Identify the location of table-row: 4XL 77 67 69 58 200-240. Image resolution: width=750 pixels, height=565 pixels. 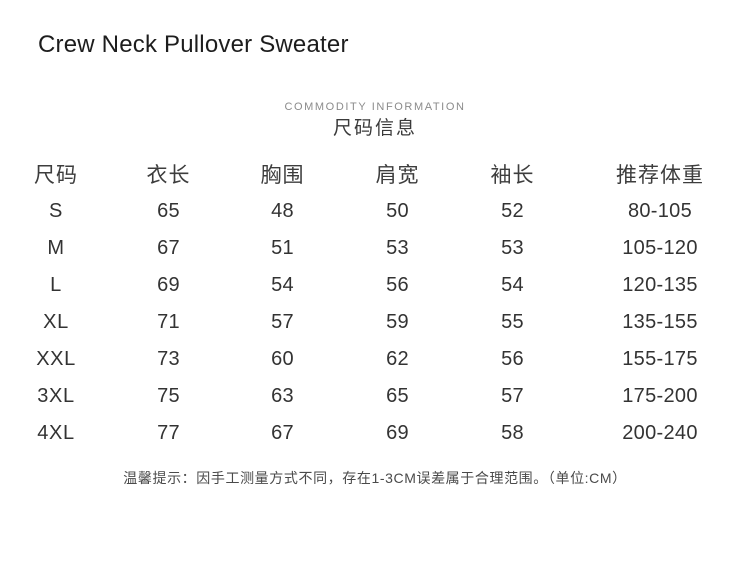
(375, 433).